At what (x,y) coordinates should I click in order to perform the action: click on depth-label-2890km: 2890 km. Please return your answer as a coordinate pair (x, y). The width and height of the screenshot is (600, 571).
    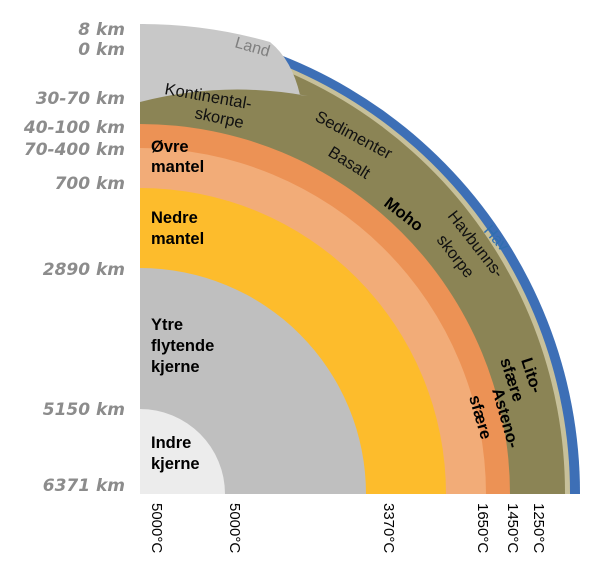
    Looking at the image, I should click on (84, 270).